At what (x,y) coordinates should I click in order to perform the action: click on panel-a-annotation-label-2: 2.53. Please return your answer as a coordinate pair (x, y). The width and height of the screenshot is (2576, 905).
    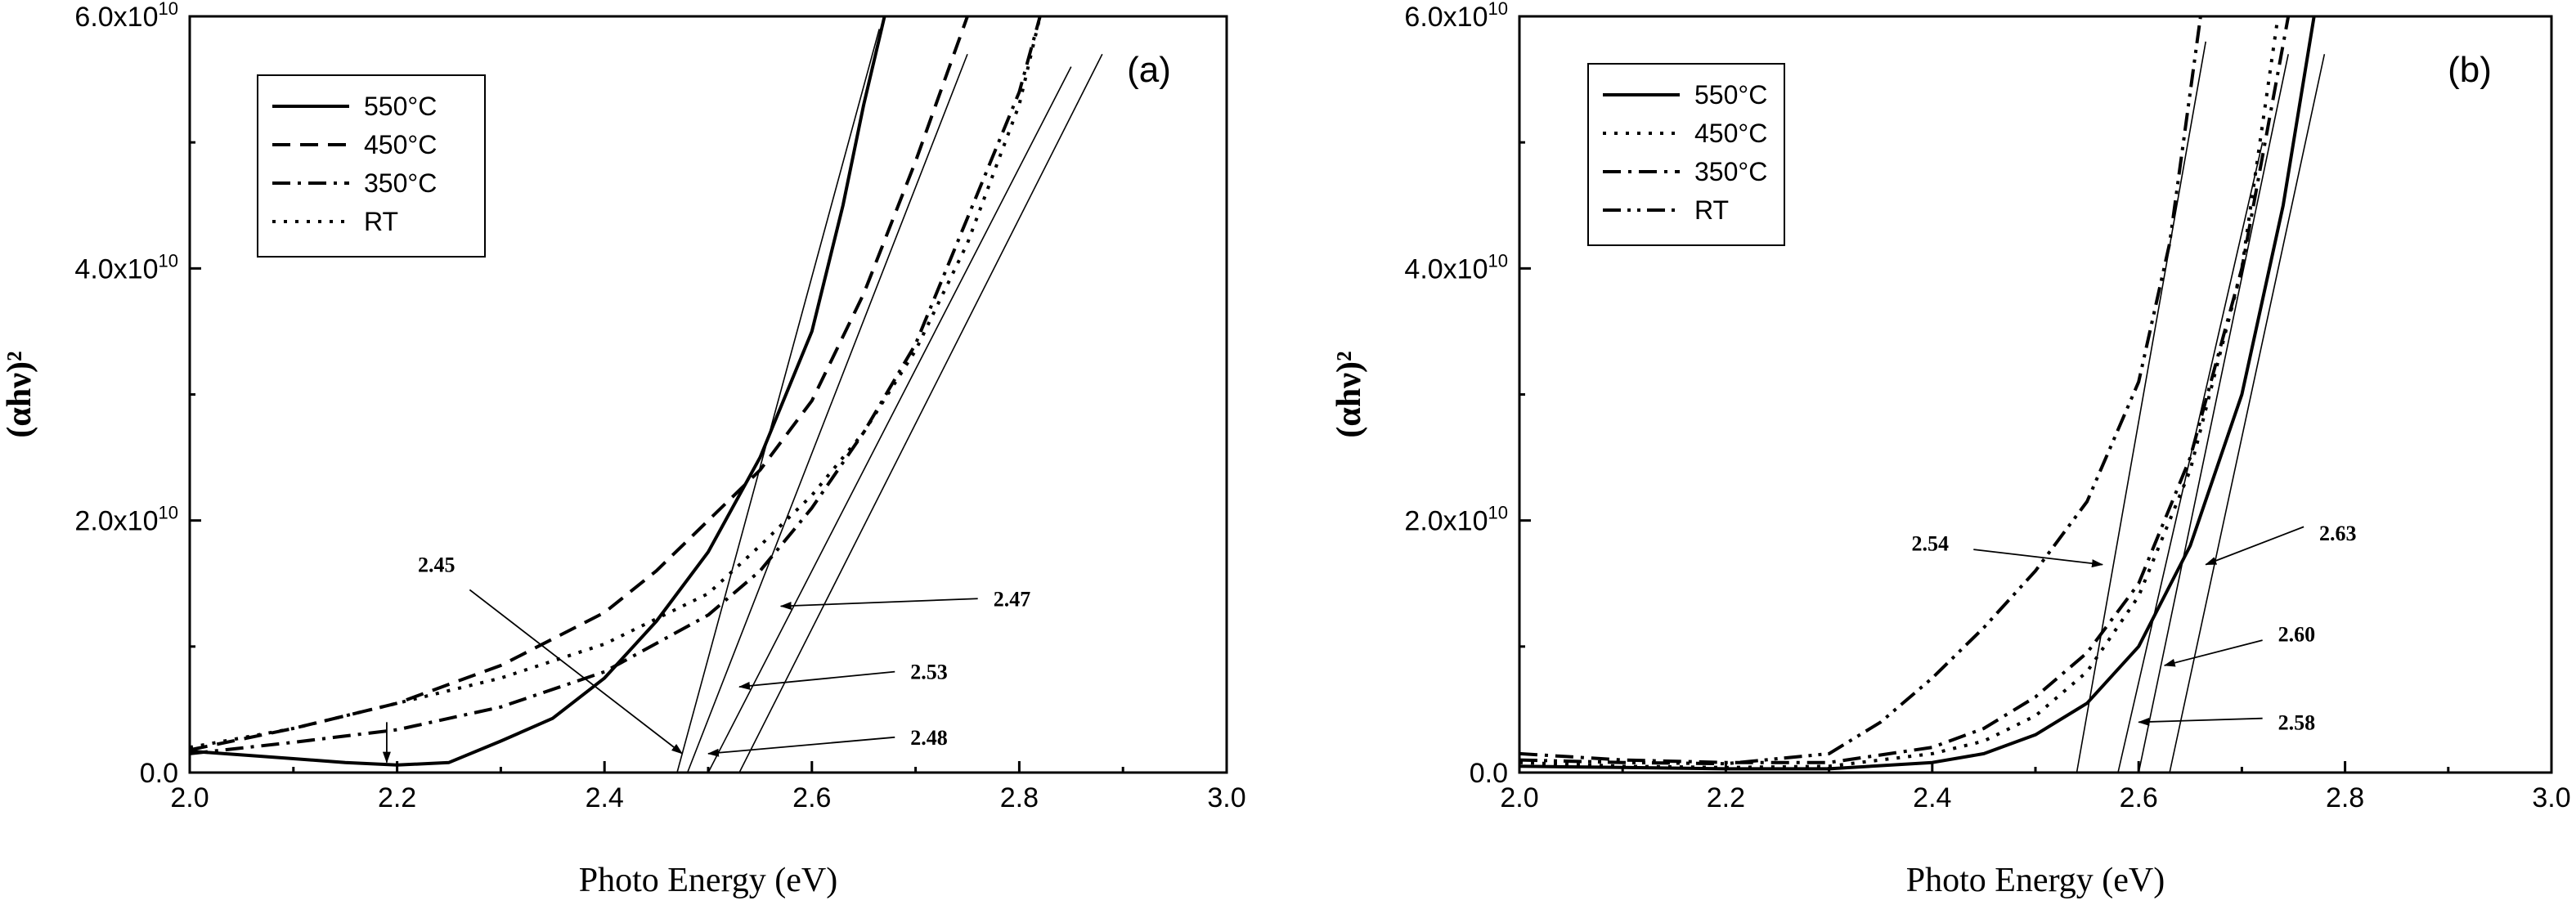
    Looking at the image, I should click on (929, 672).